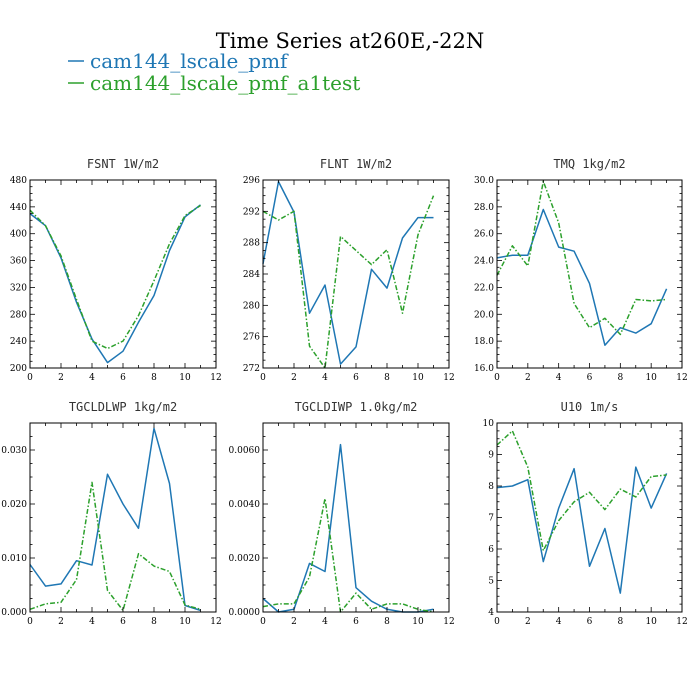 This screenshot has width=700, height=700. I want to click on y-tick-label: 480, so click(18, 181).